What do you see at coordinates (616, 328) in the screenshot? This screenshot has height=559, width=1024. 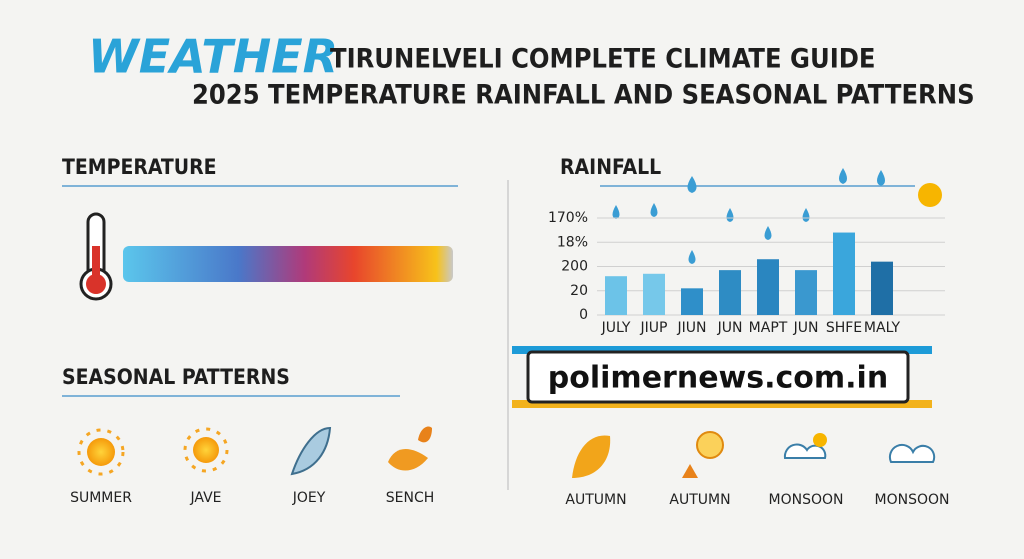 I see `x-tick-label: JULY` at bounding box center [616, 328].